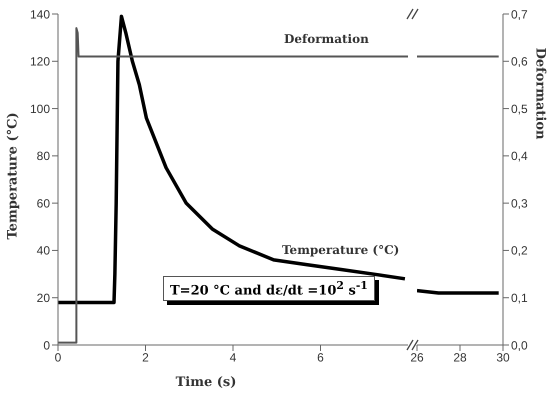  I want to click on y2-axis-title: Deformation, so click(540, 94).